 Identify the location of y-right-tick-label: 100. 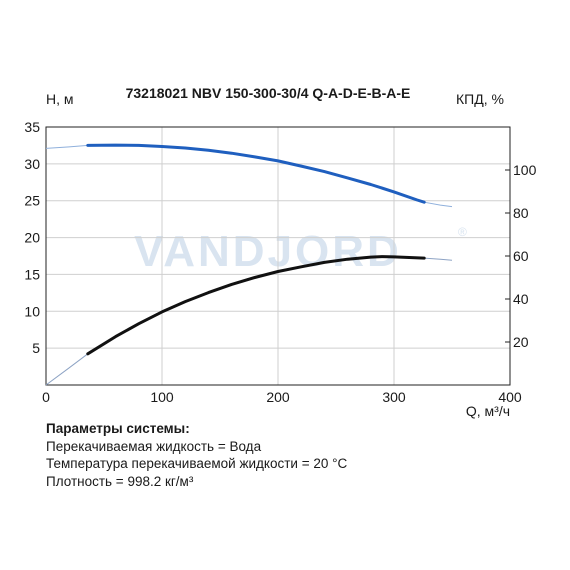
(525, 170).